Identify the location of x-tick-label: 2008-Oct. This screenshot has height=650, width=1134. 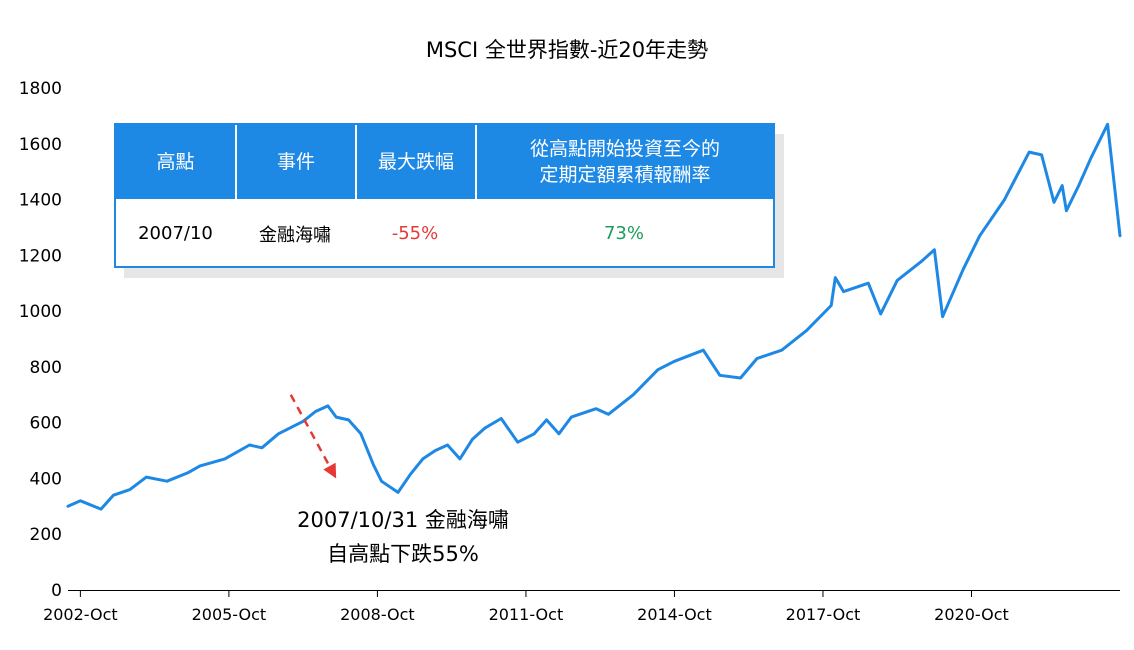
(377, 614).